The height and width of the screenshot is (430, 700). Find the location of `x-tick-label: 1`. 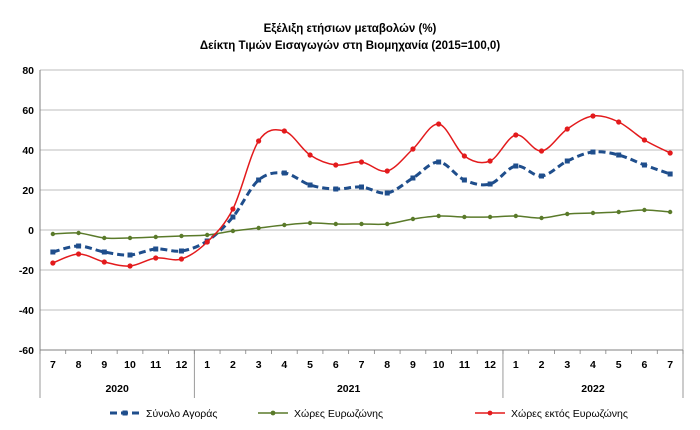

x-tick-label: 1 is located at coordinates (516, 365).